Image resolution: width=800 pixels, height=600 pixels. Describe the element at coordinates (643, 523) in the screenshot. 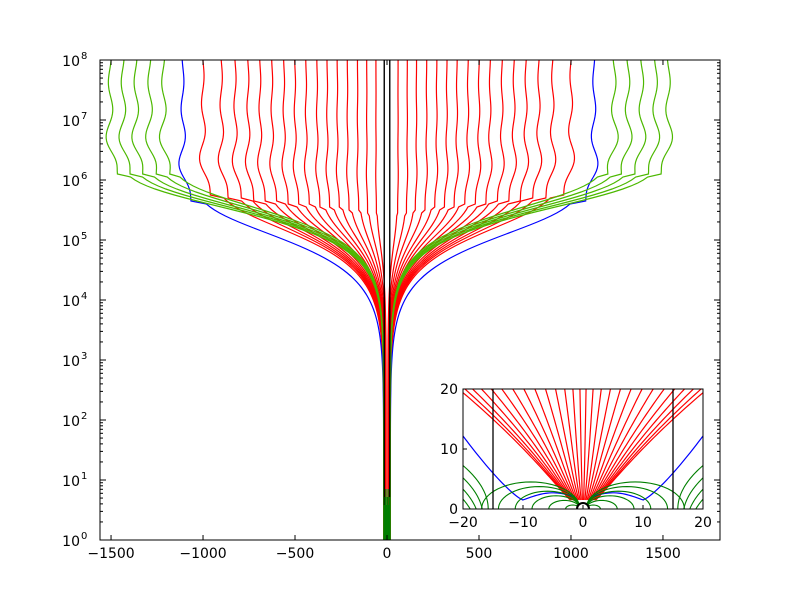

I see `inset-x-tick-label-3: 10` at that location.